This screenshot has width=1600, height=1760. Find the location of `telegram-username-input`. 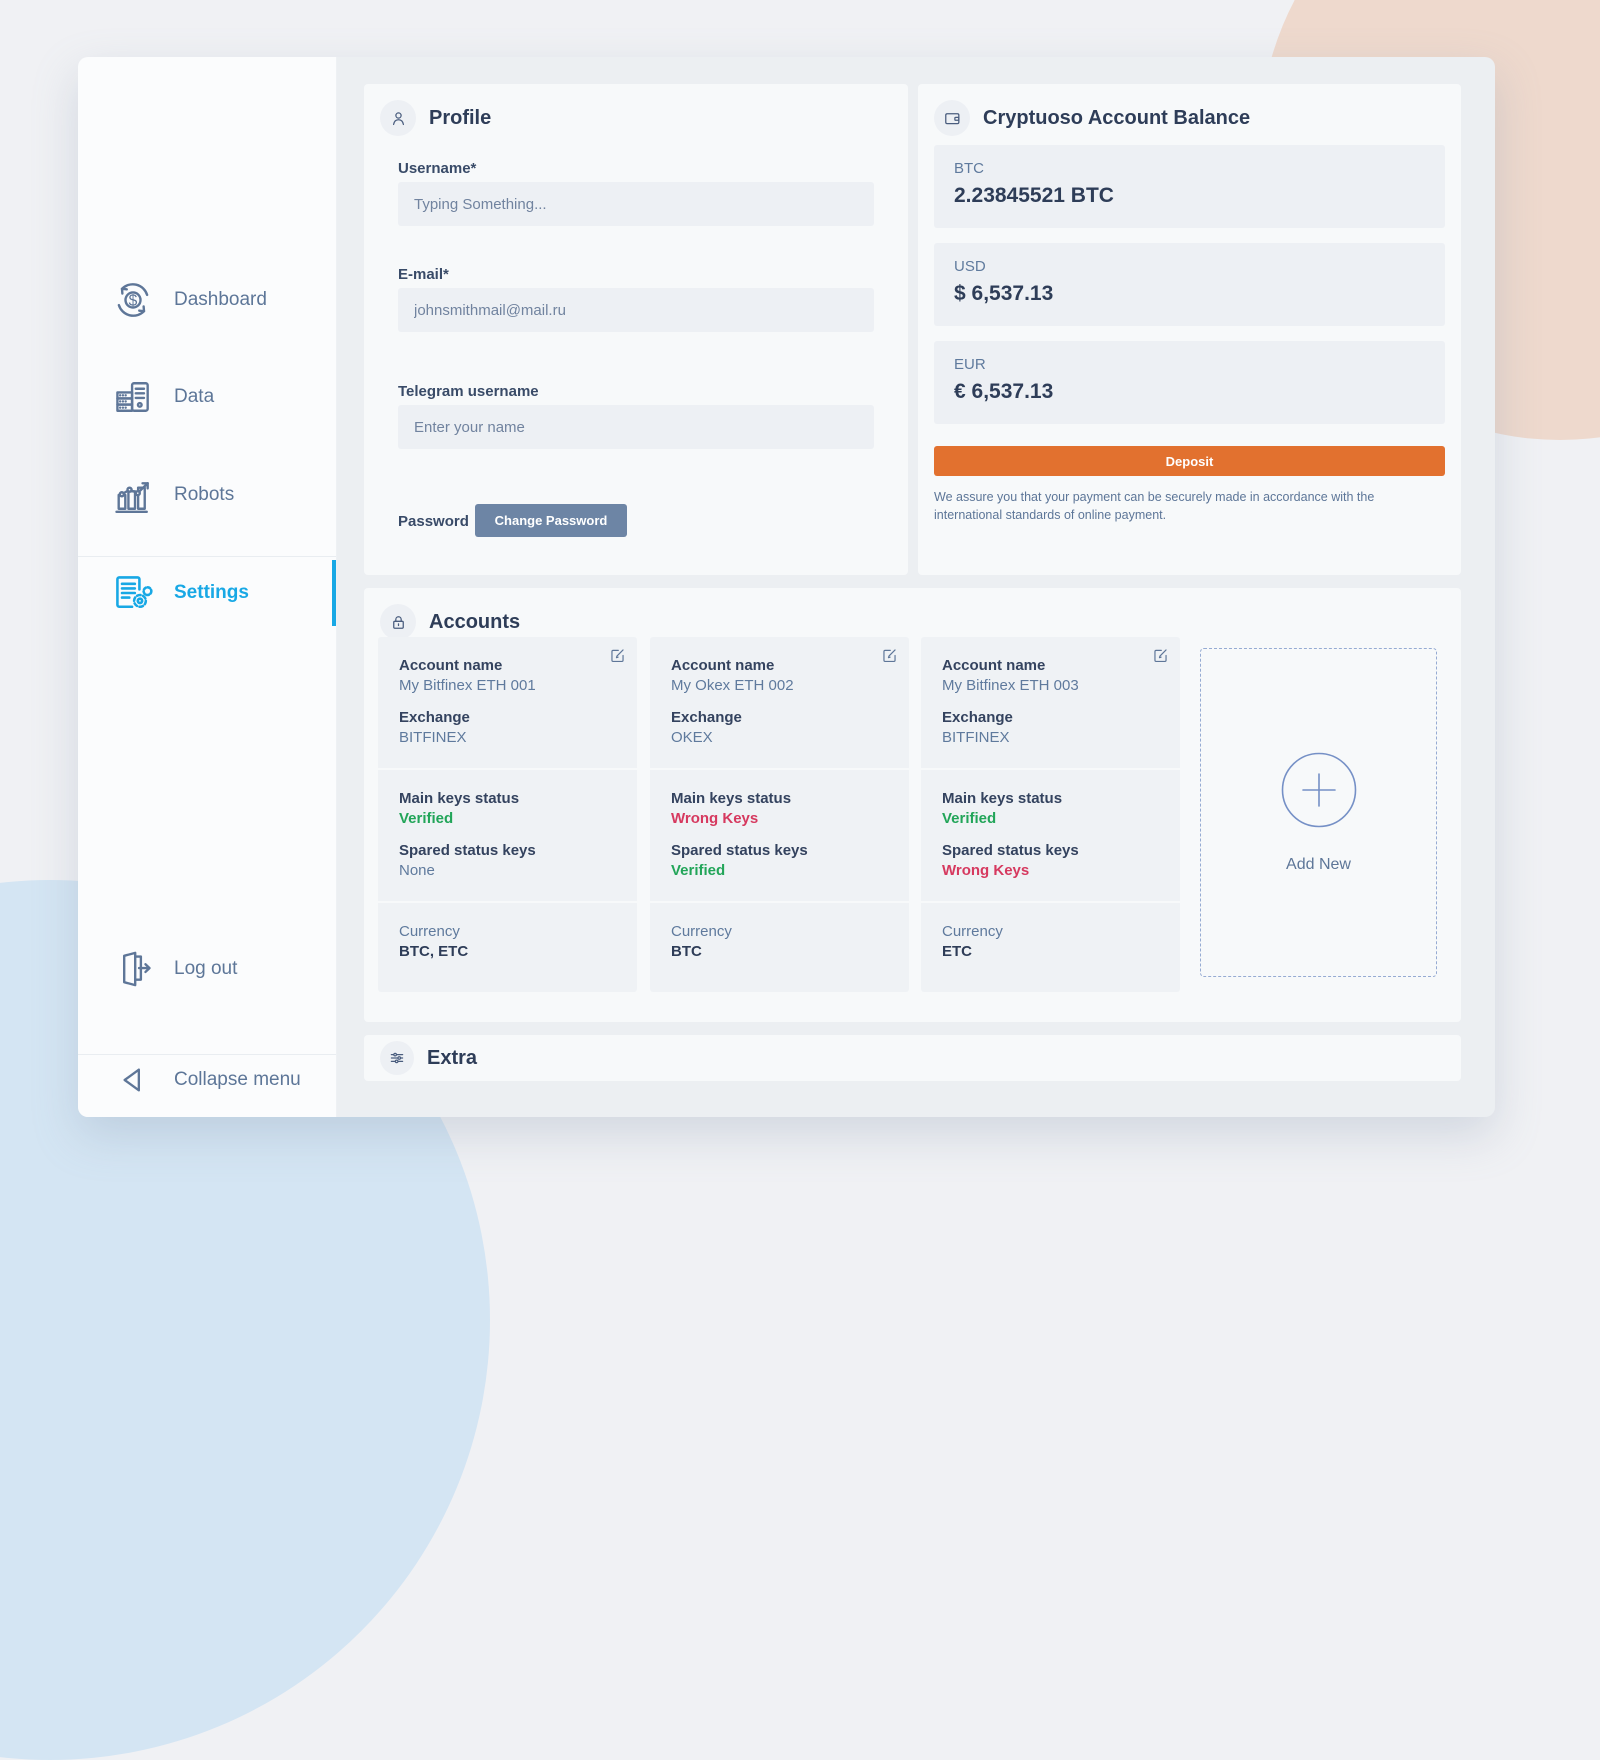

telegram-username-input is located at coordinates (636, 427).